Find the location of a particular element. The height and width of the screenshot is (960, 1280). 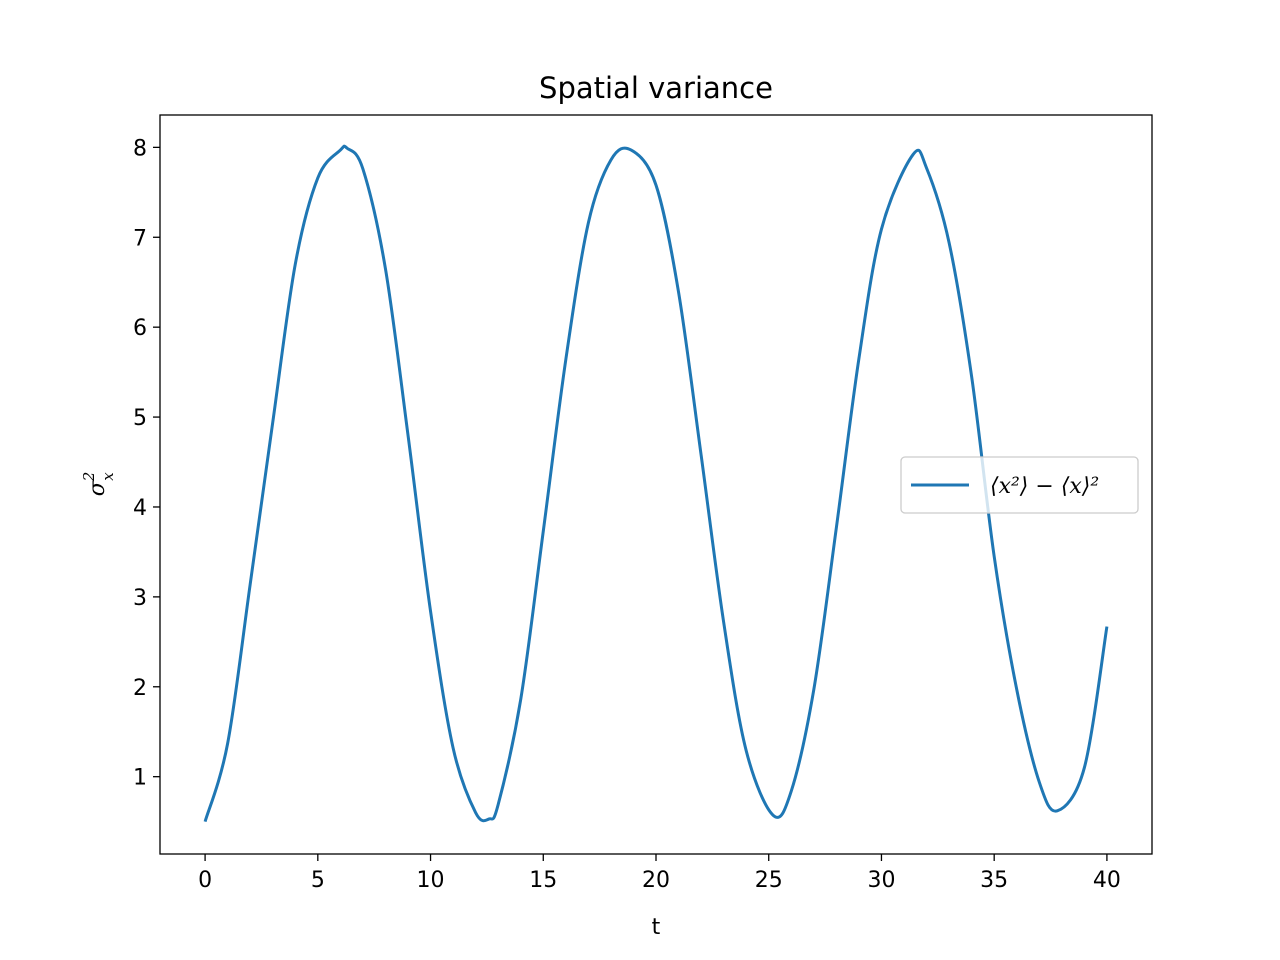

y-axis-label-sup: 2 is located at coordinates (89, 477).